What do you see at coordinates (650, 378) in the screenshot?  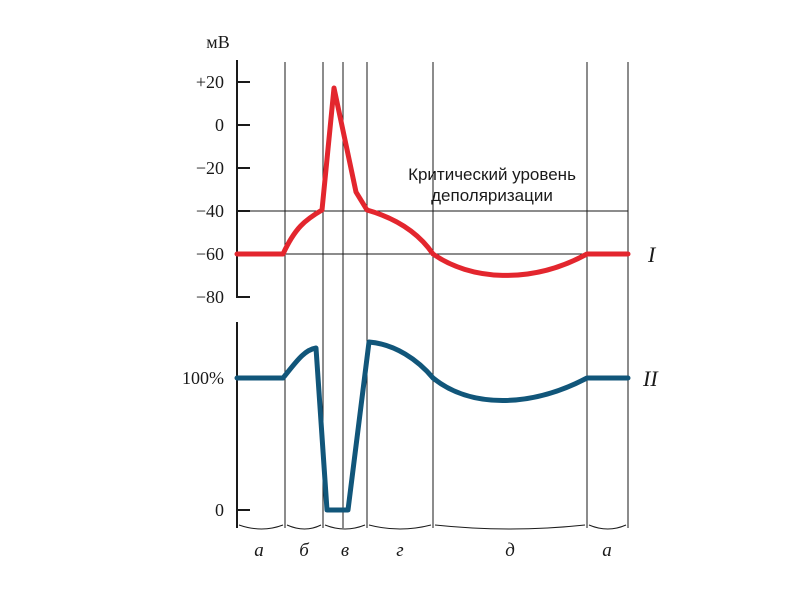 I see `curve-2-label: II` at bounding box center [650, 378].